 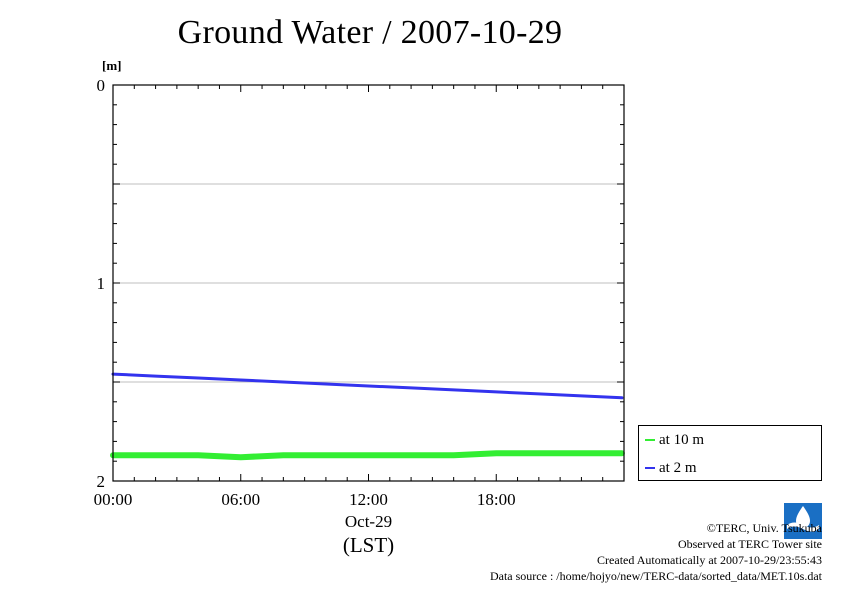 What do you see at coordinates (764, 528) in the screenshot?
I see `copyright-text: ©TERC, Univ. Tsukuba` at bounding box center [764, 528].